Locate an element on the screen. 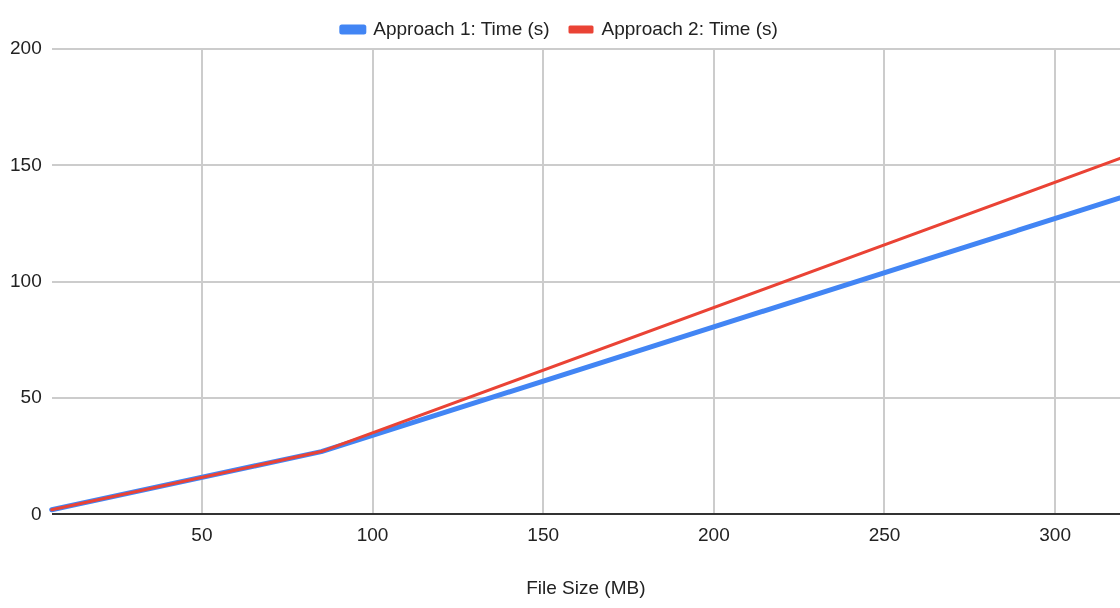  y-tick-label: 50 is located at coordinates (31, 397).